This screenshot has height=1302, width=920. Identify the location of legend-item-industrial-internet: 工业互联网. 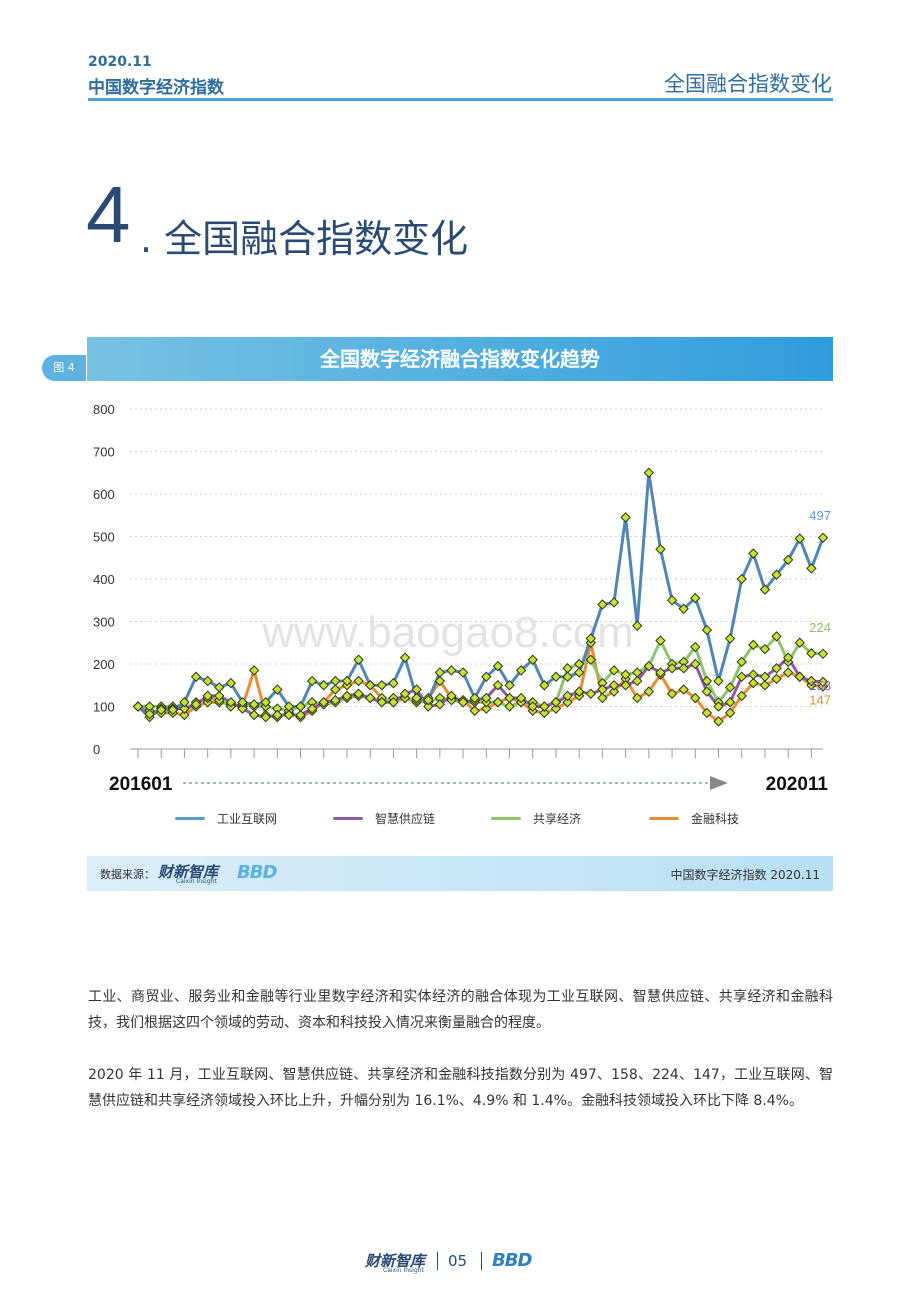
(226, 818).